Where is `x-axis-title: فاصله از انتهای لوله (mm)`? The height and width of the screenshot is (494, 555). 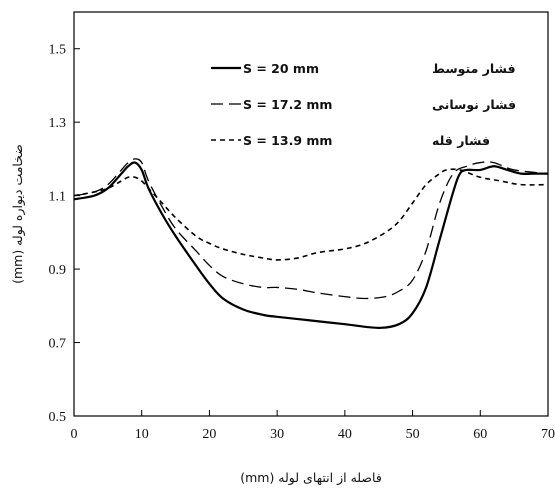
x-axis-title: فاصله از انتهای لوله (mm) is located at coordinates (311, 478).